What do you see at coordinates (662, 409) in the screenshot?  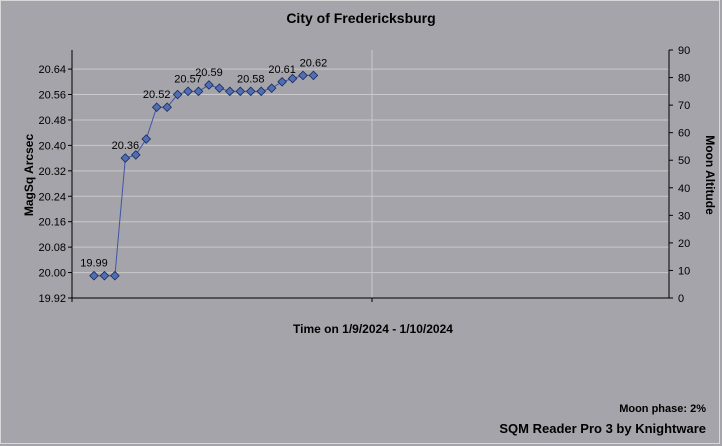 I see `moon-phase: Moon phase: 2%` at bounding box center [662, 409].